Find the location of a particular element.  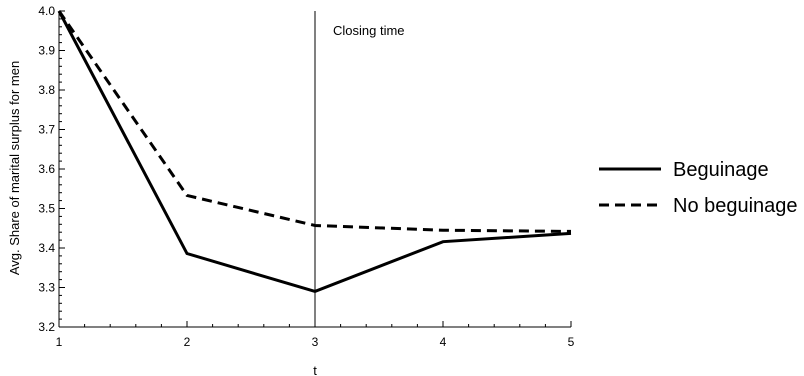

y-tick-label: 3.7 is located at coordinates (46, 130).